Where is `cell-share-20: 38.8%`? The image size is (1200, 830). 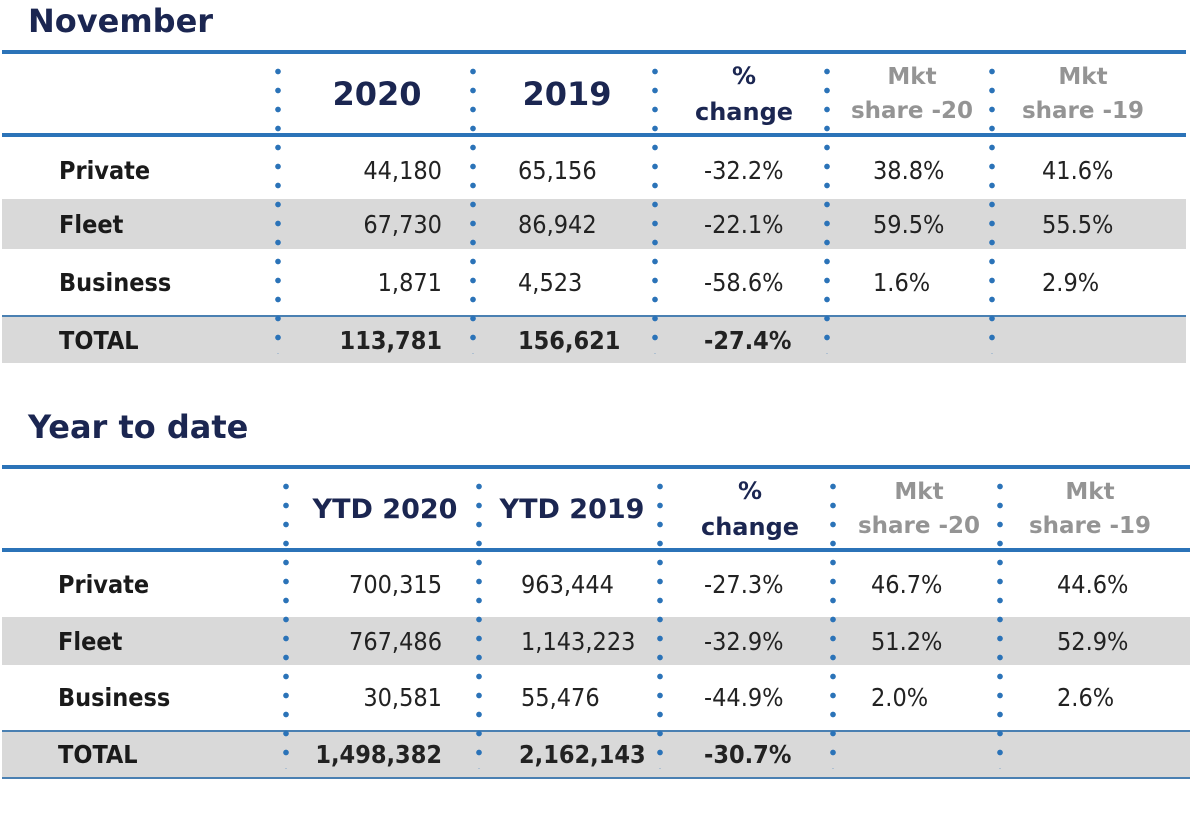 cell-share-20: 38.8% is located at coordinates (909, 170).